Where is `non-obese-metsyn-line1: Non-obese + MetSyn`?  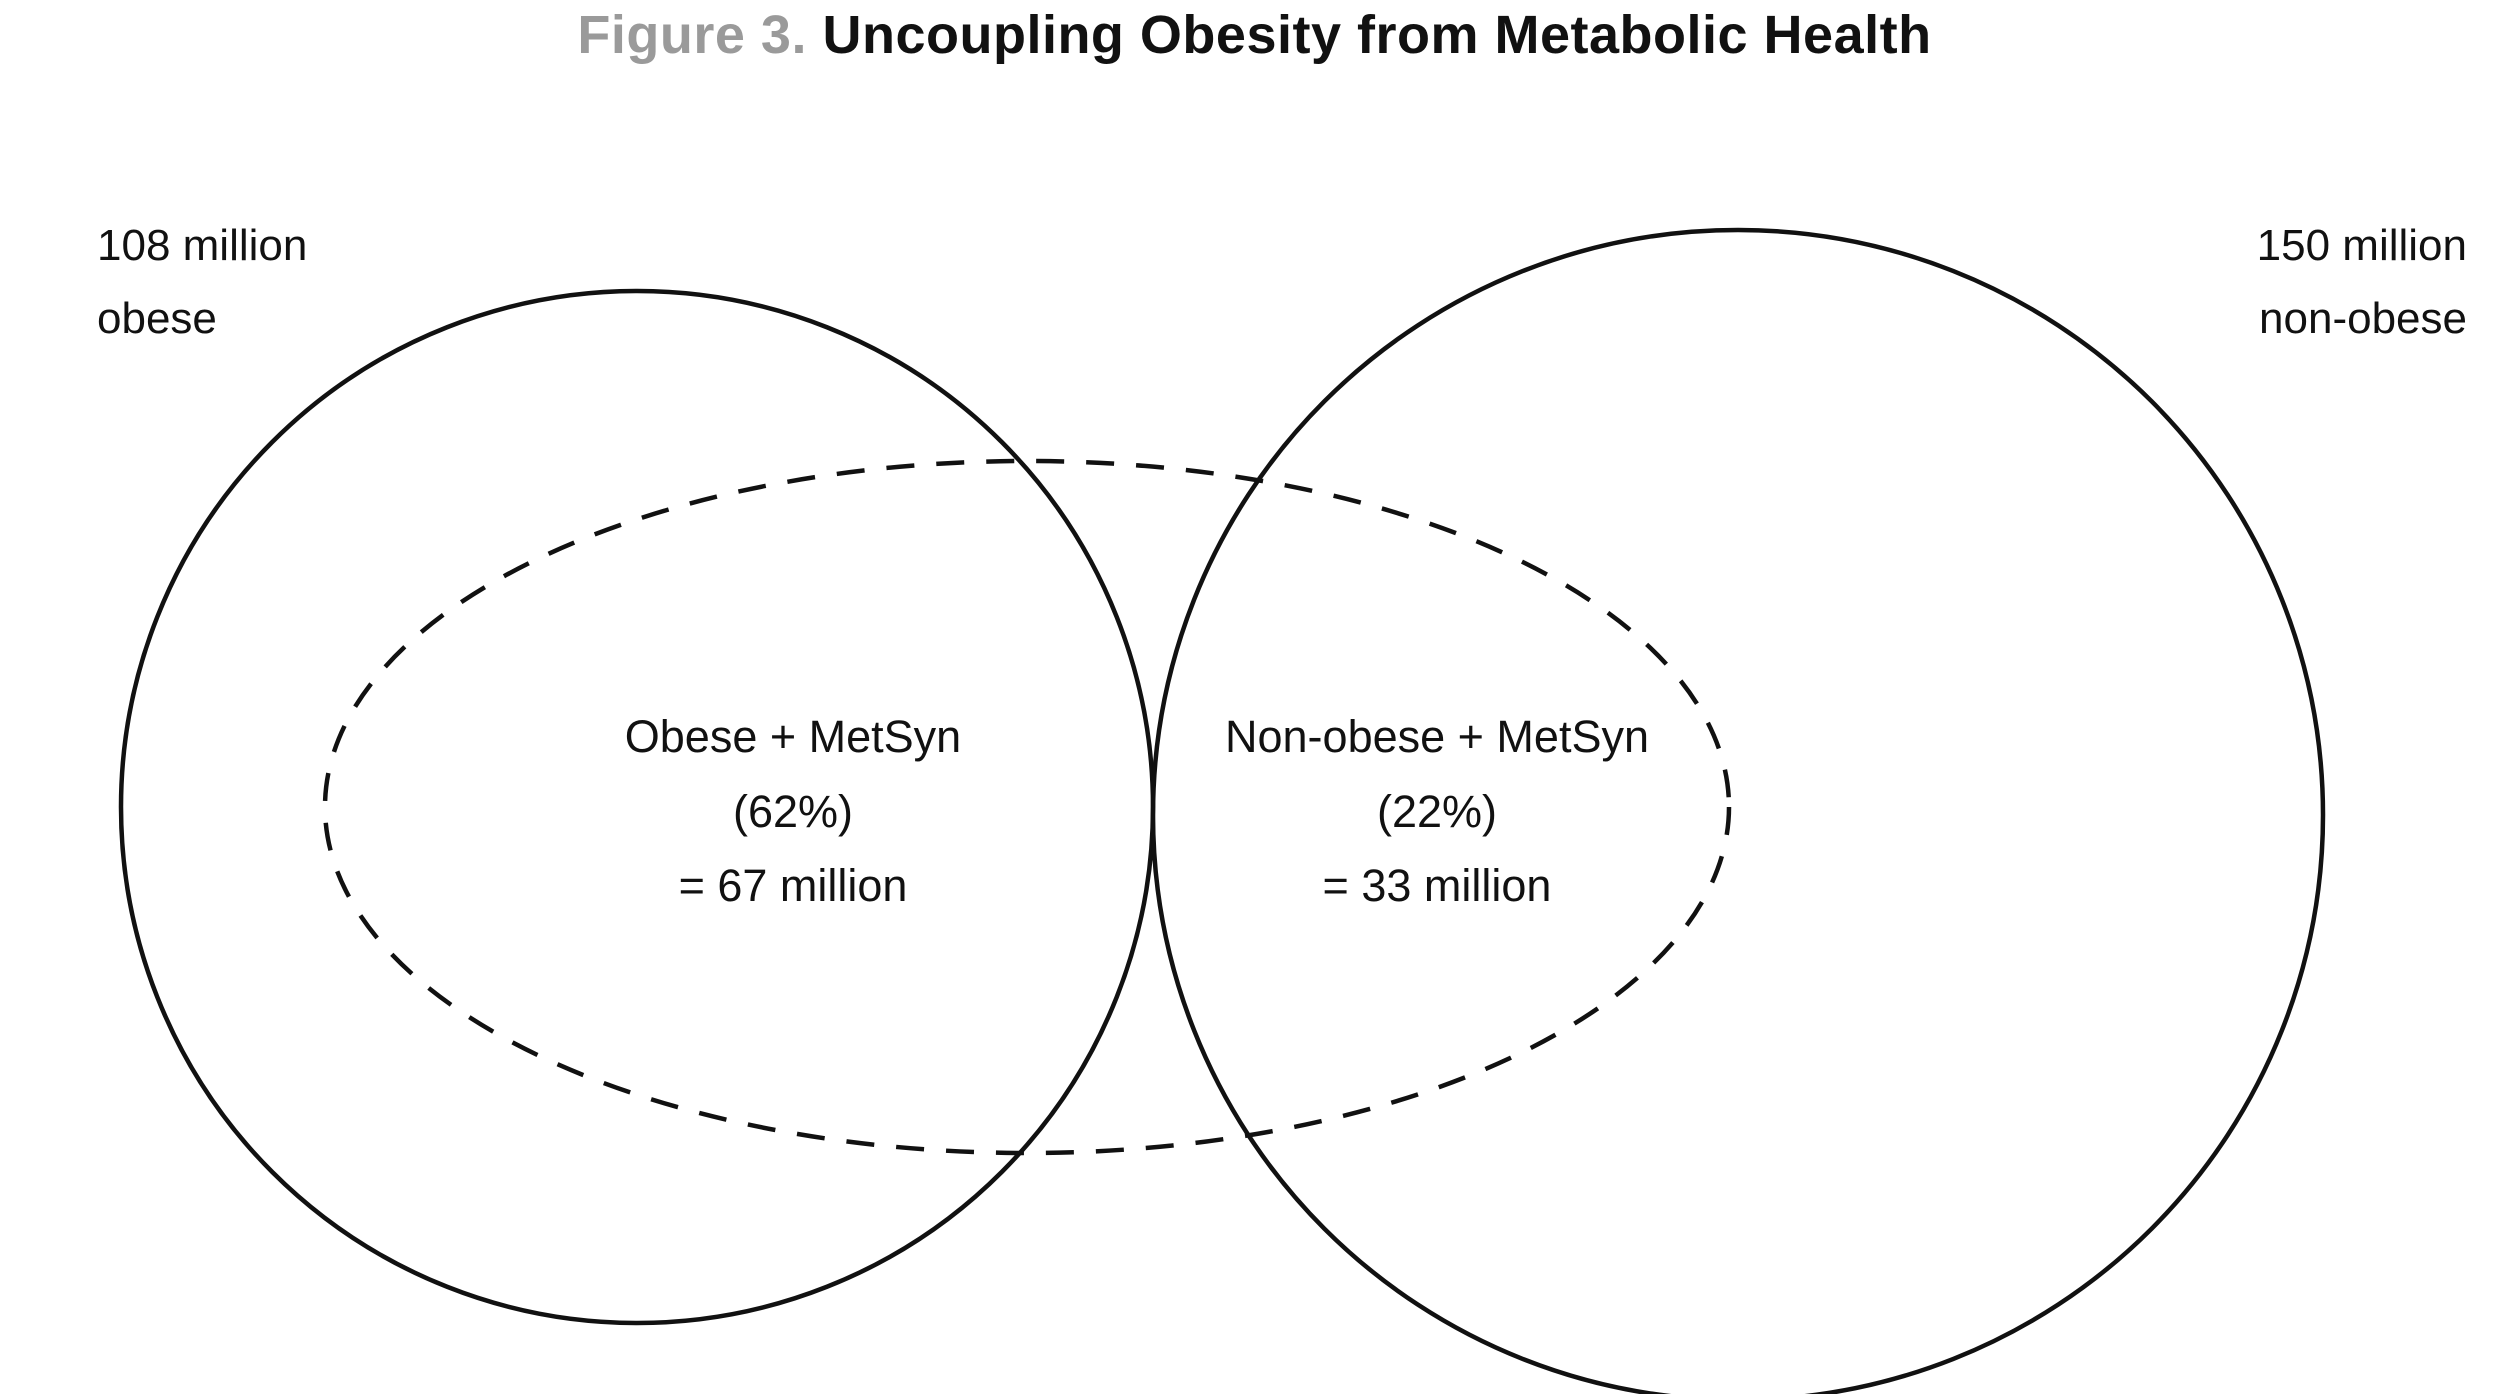 non-obese-metsyn-line1: Non-obese + MetSyn is located at coordinates (1437, 736).